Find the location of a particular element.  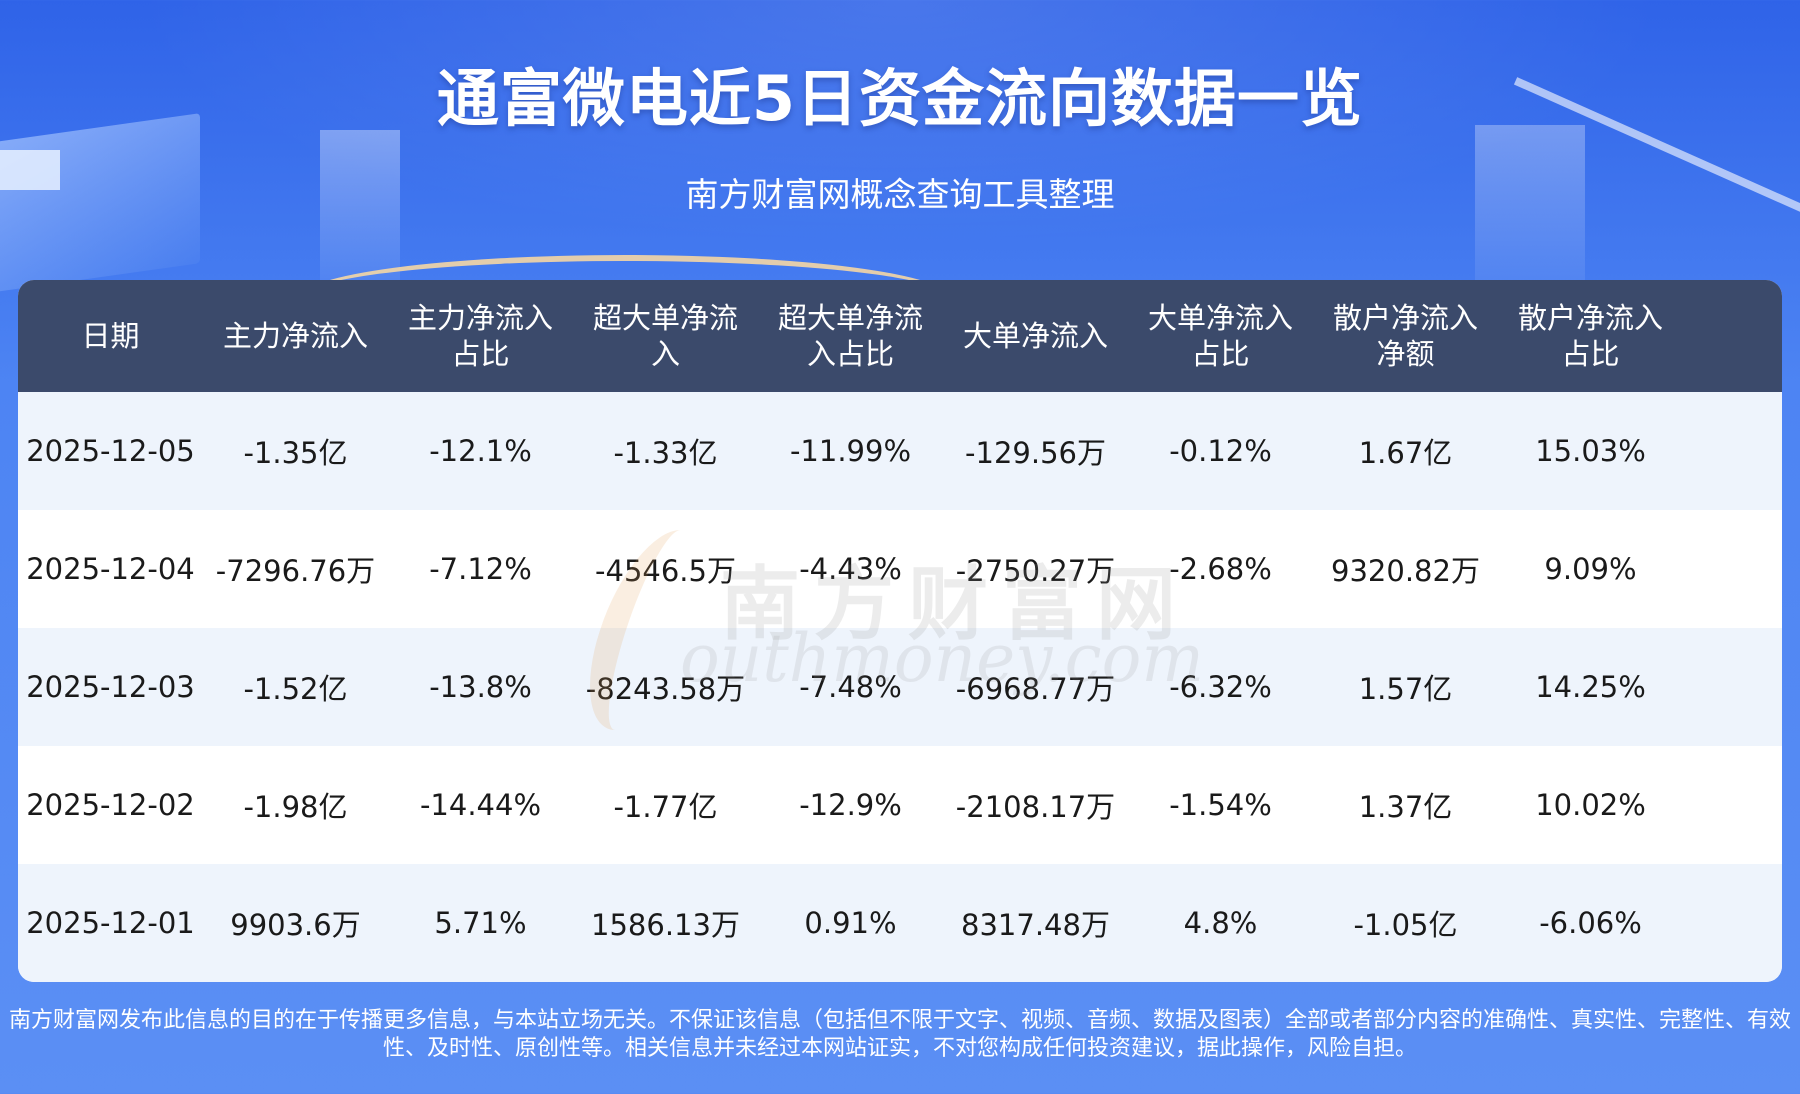

table-cell: -0.12% is located at coordinates (1220, 451).